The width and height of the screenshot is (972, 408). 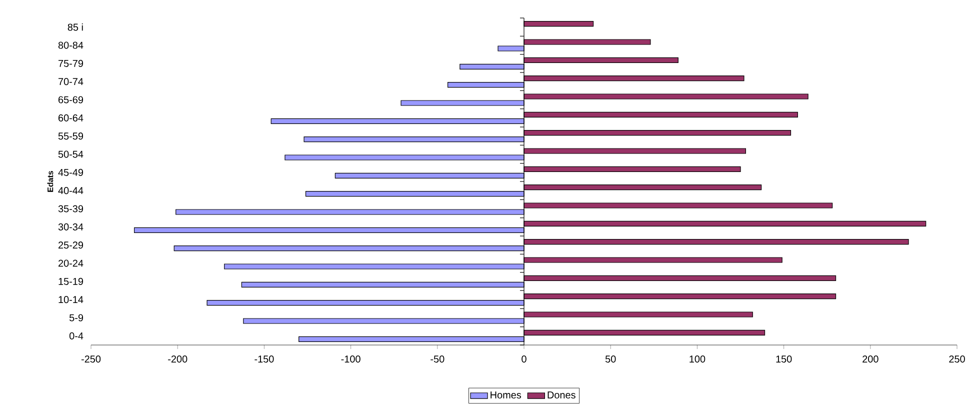 What do you see at coordinates (437, 359) in the screenshot?
I see `x-tick-label: -50` at bounding box center [437, 359].